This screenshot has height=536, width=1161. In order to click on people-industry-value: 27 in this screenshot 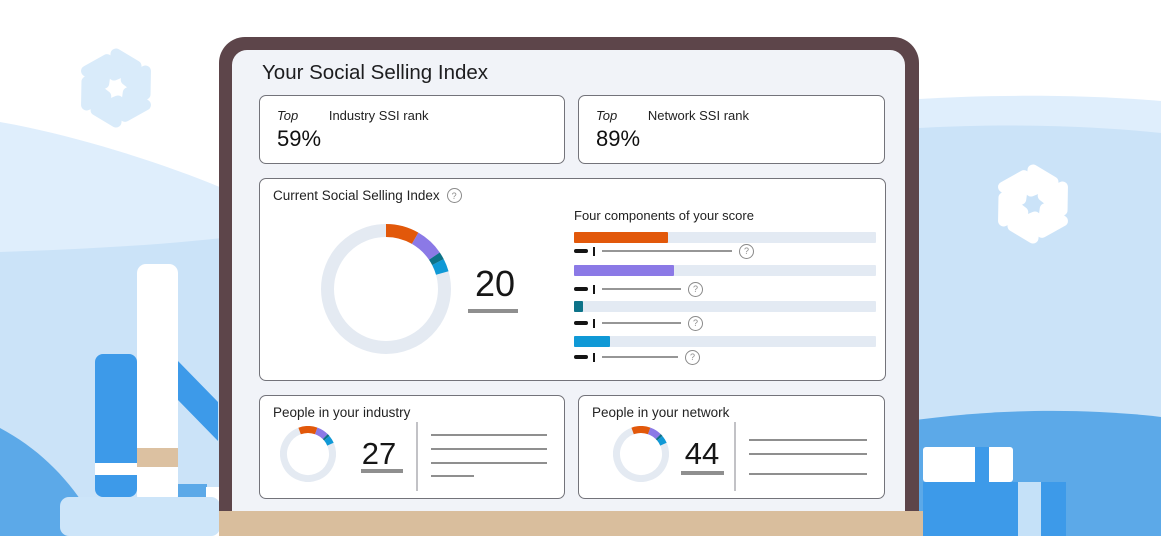, I will do `click(379, 453)`.